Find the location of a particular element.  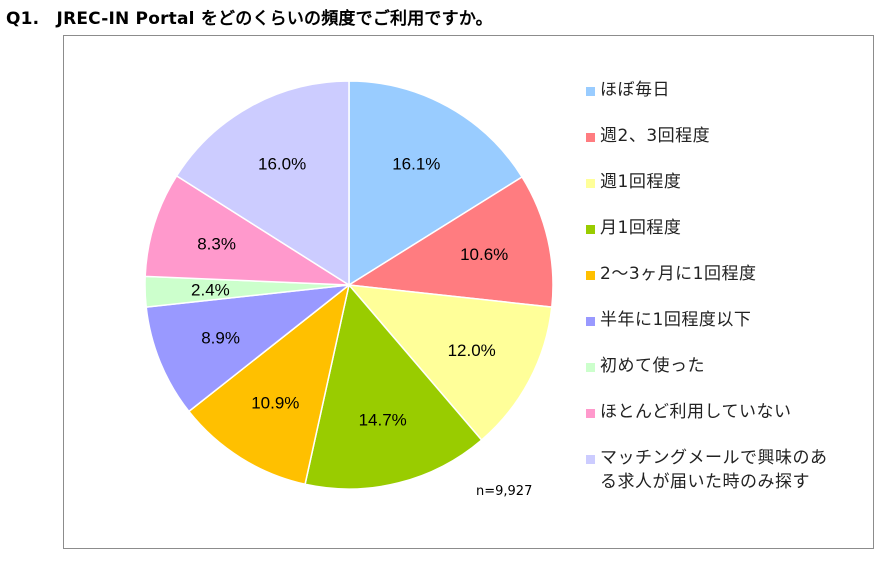

question-title: Q1. JREC-IN Portal をどのくらいの頻度でご利用ですか。 is located at coordinates (249, 19).